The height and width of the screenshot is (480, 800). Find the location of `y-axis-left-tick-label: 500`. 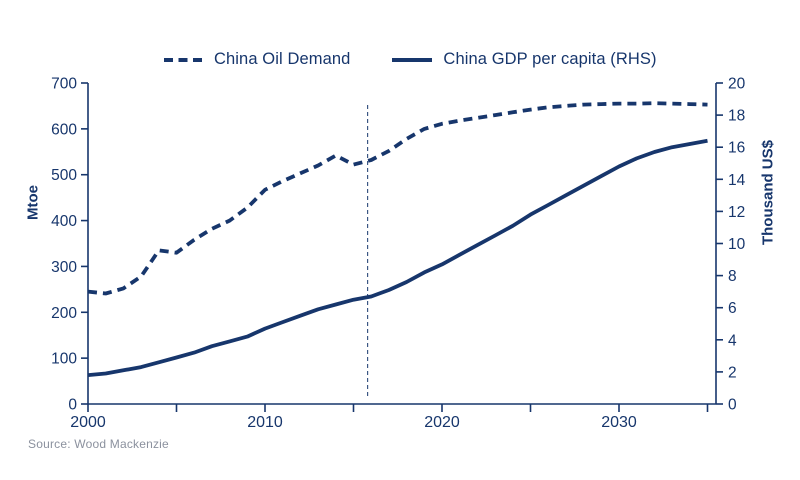

y-axis-left-tick-label: 500 is located at coordinates (64, 175).